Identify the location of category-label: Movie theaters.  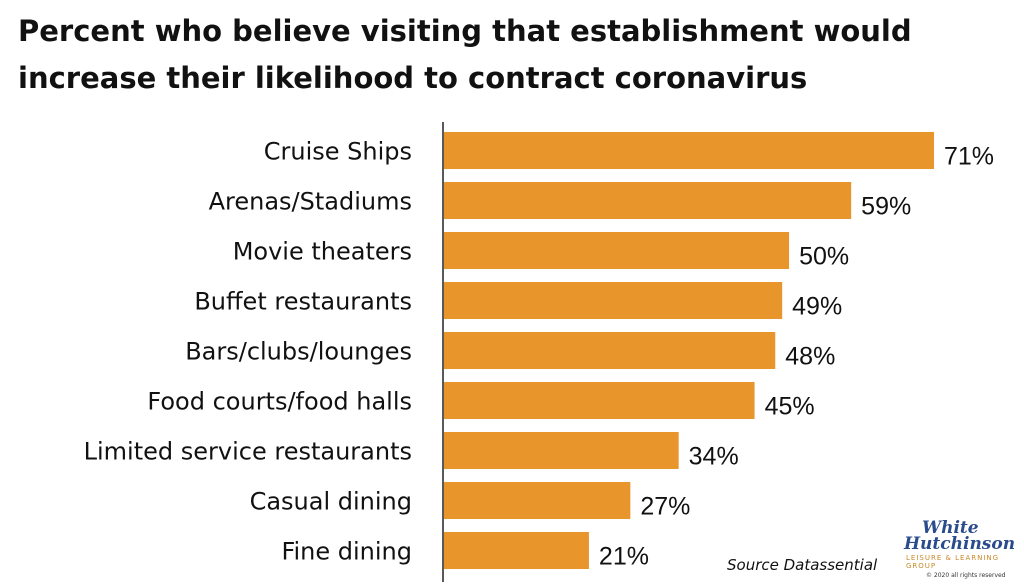
(322, 252).